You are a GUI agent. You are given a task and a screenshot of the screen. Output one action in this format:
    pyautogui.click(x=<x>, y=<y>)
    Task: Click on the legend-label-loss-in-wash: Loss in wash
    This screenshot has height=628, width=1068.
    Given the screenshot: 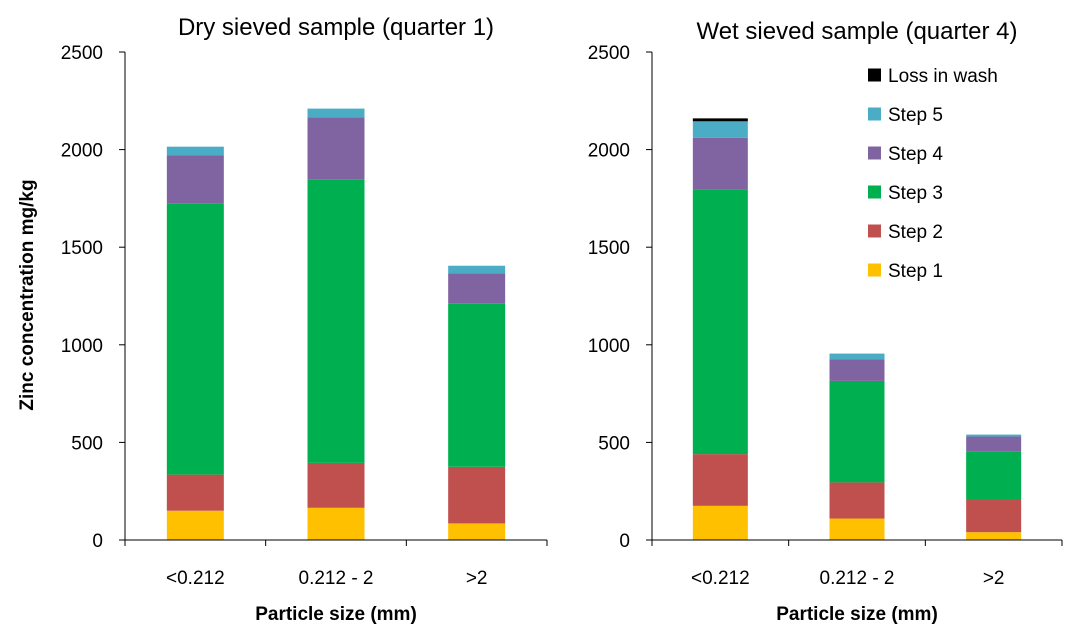 What is the action you would take?
    pyautogui.click(x=943, y=76)
    